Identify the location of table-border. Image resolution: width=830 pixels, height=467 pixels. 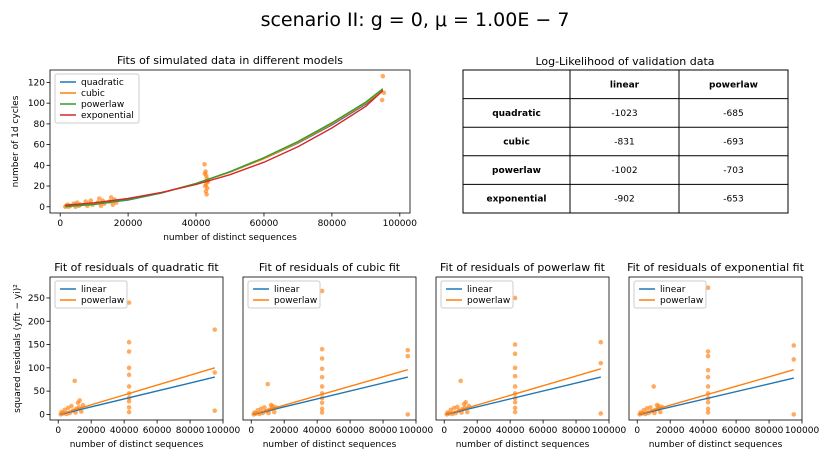
(625, 141).